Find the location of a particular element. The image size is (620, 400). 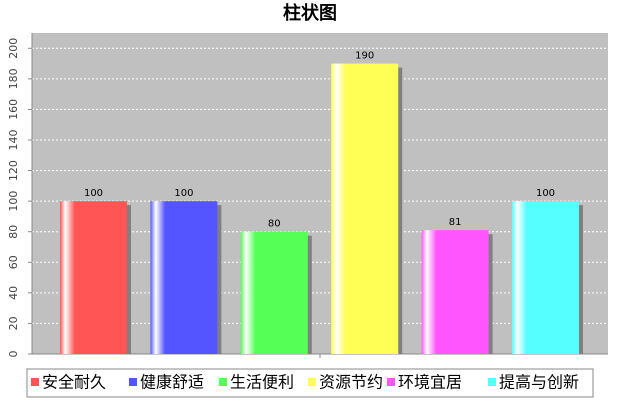

y-tick-label: 200 is located at coordinates (13, 48).